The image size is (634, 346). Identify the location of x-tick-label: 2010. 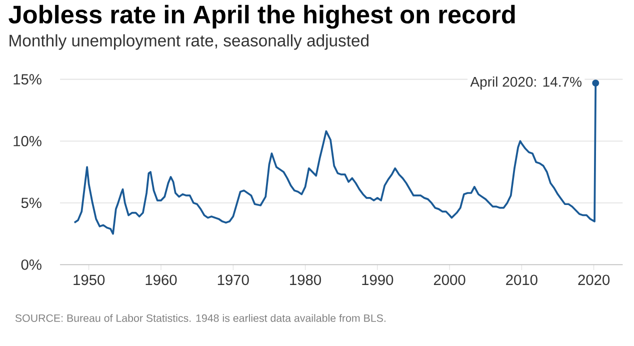
(522, 280).